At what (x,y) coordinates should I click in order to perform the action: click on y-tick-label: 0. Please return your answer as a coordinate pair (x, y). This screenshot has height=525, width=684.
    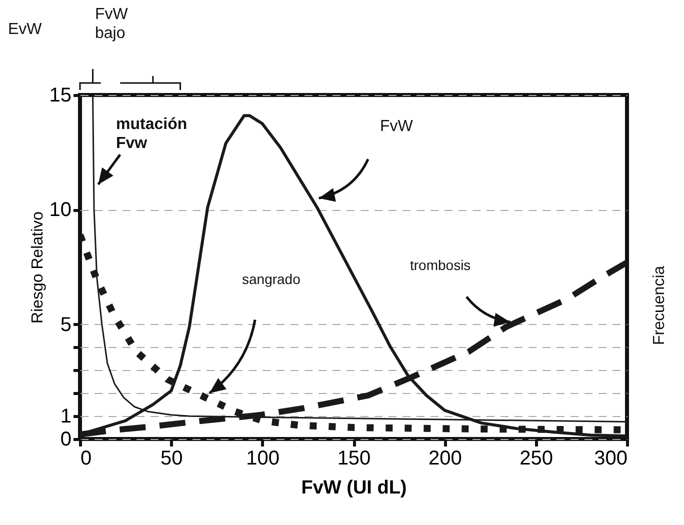
    Looking at the image, I should click on (66, 439).